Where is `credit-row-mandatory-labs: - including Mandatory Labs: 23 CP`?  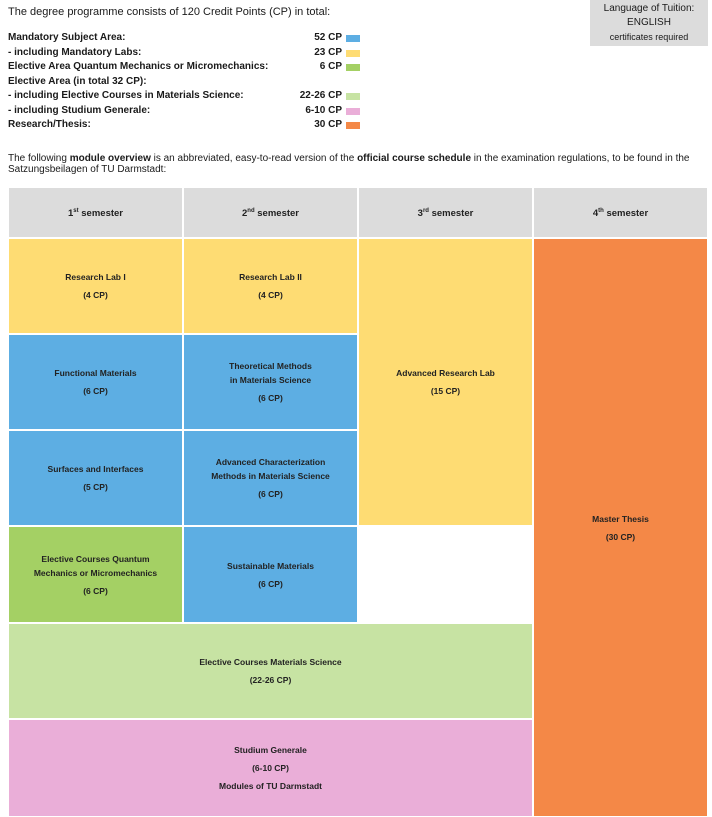 credit-row-mandatory-labs: - including Mandatory Labs: 23 CP is located at coordinates (184, 53).